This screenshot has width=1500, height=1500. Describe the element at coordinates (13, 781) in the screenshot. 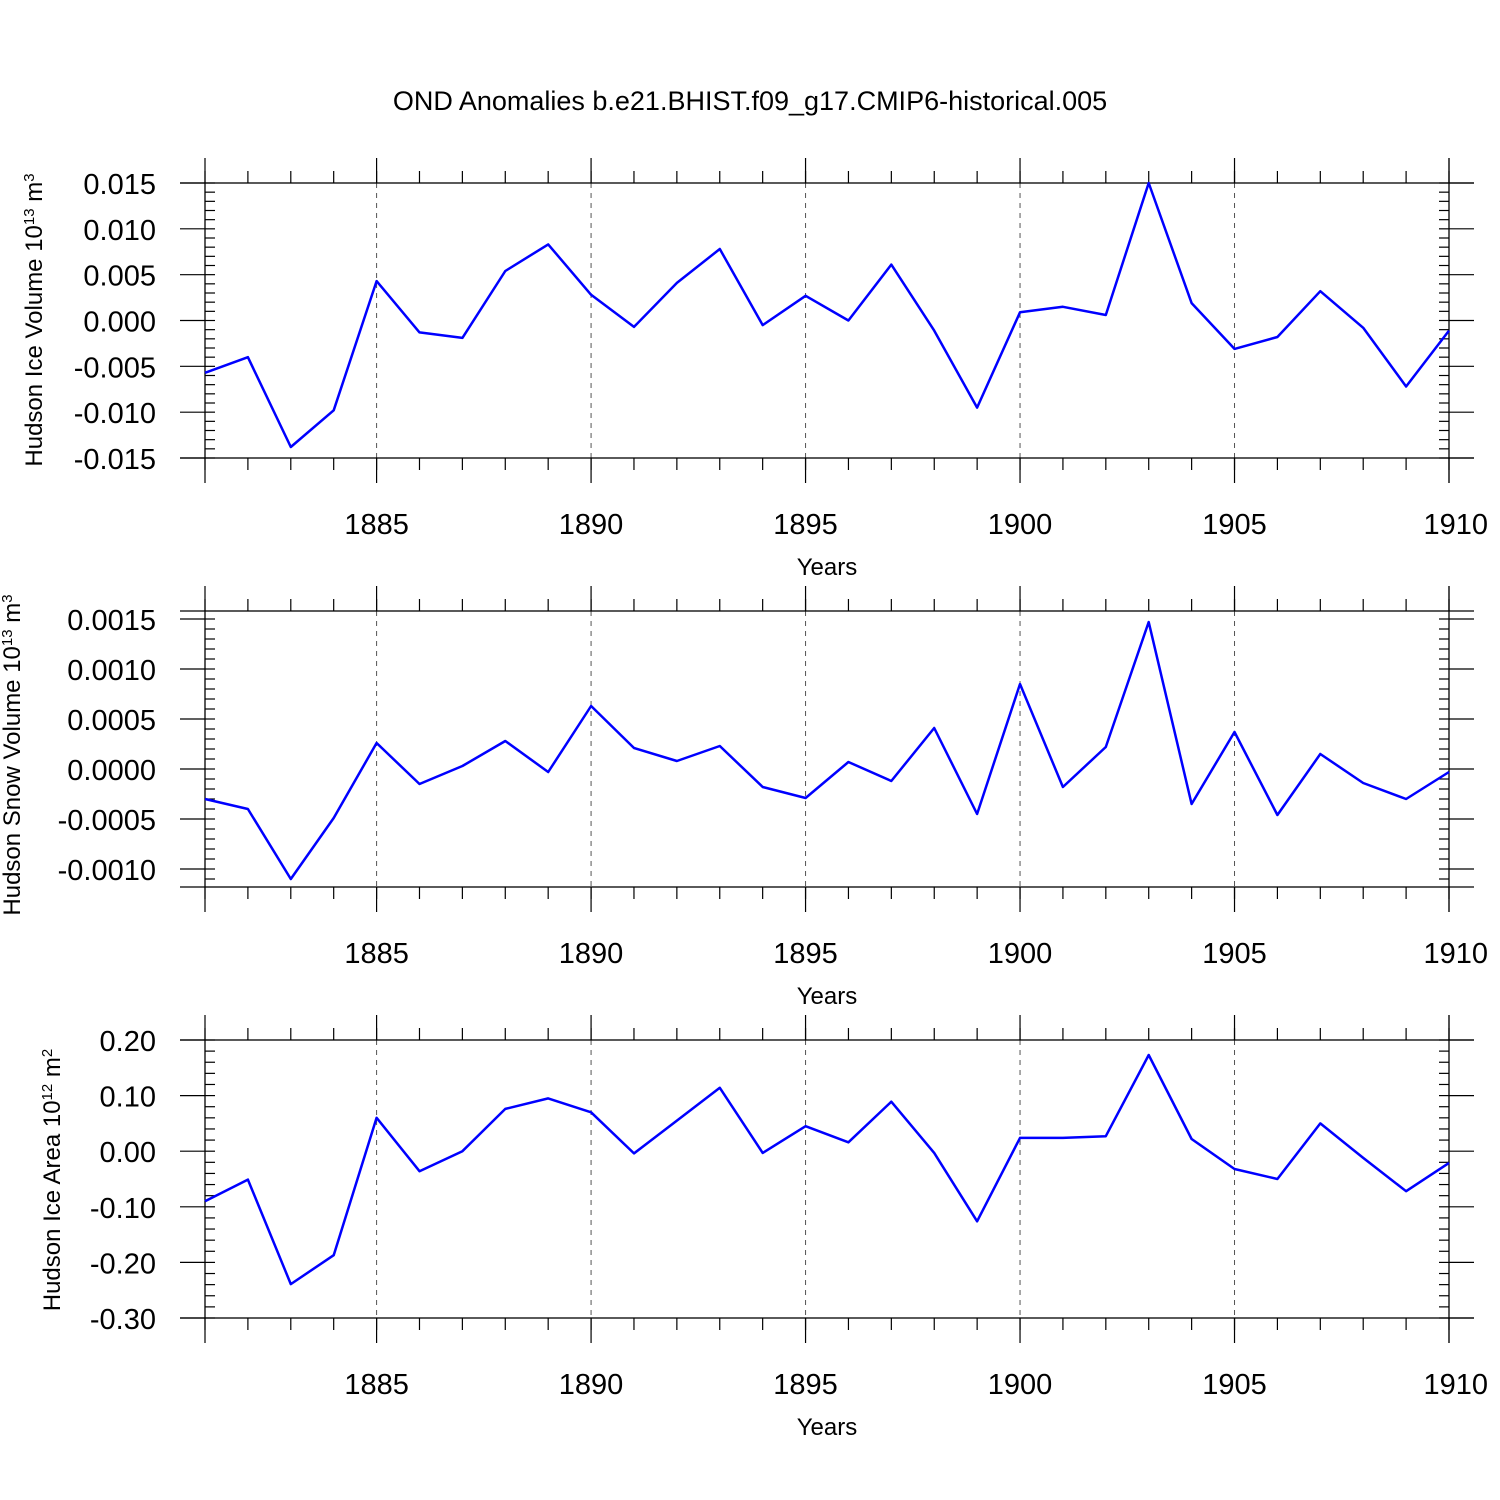

I see `y-axis-label-part: Hudson Snow Volume 10` at that location.